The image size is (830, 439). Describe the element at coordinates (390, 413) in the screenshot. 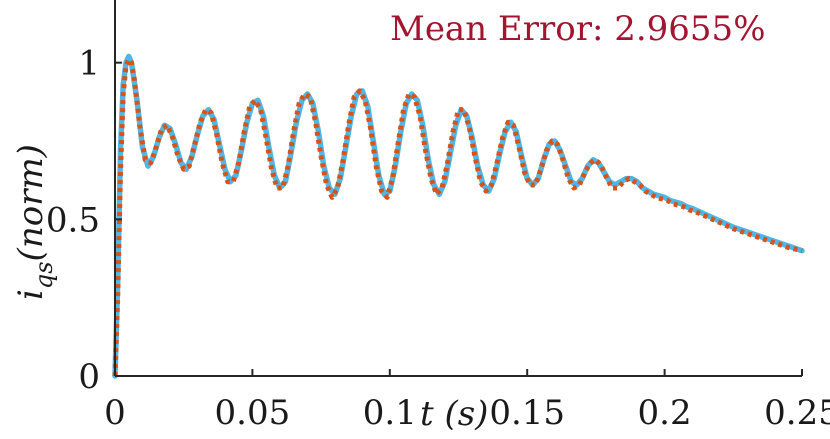

I see `x-tick-label: 0.1` at that location.